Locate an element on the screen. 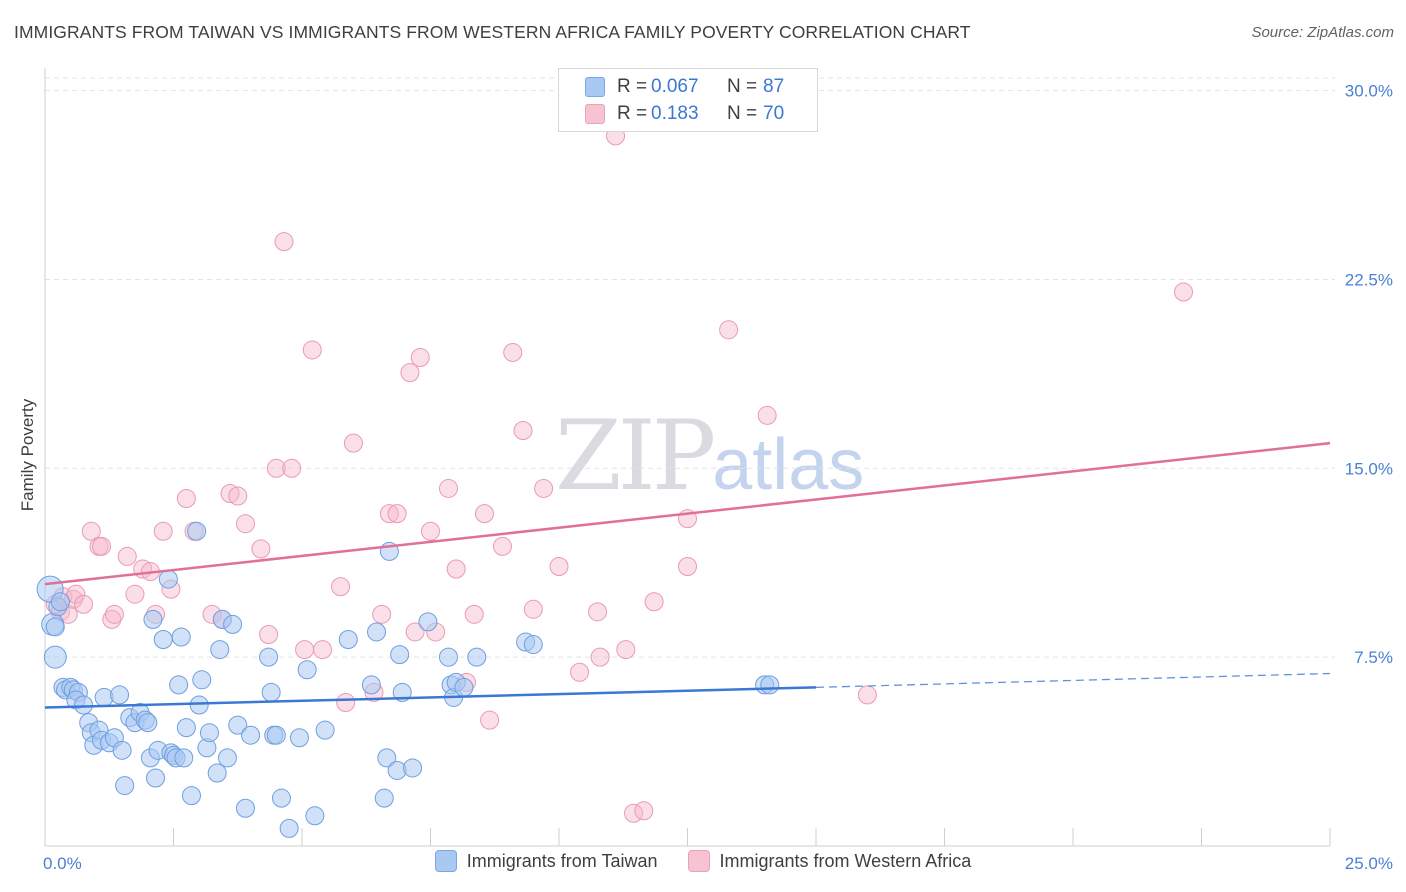 The height and width of the screenshot is (892, 1406). y-tick-label: 30.0% is located at coordinates (1369, 91).